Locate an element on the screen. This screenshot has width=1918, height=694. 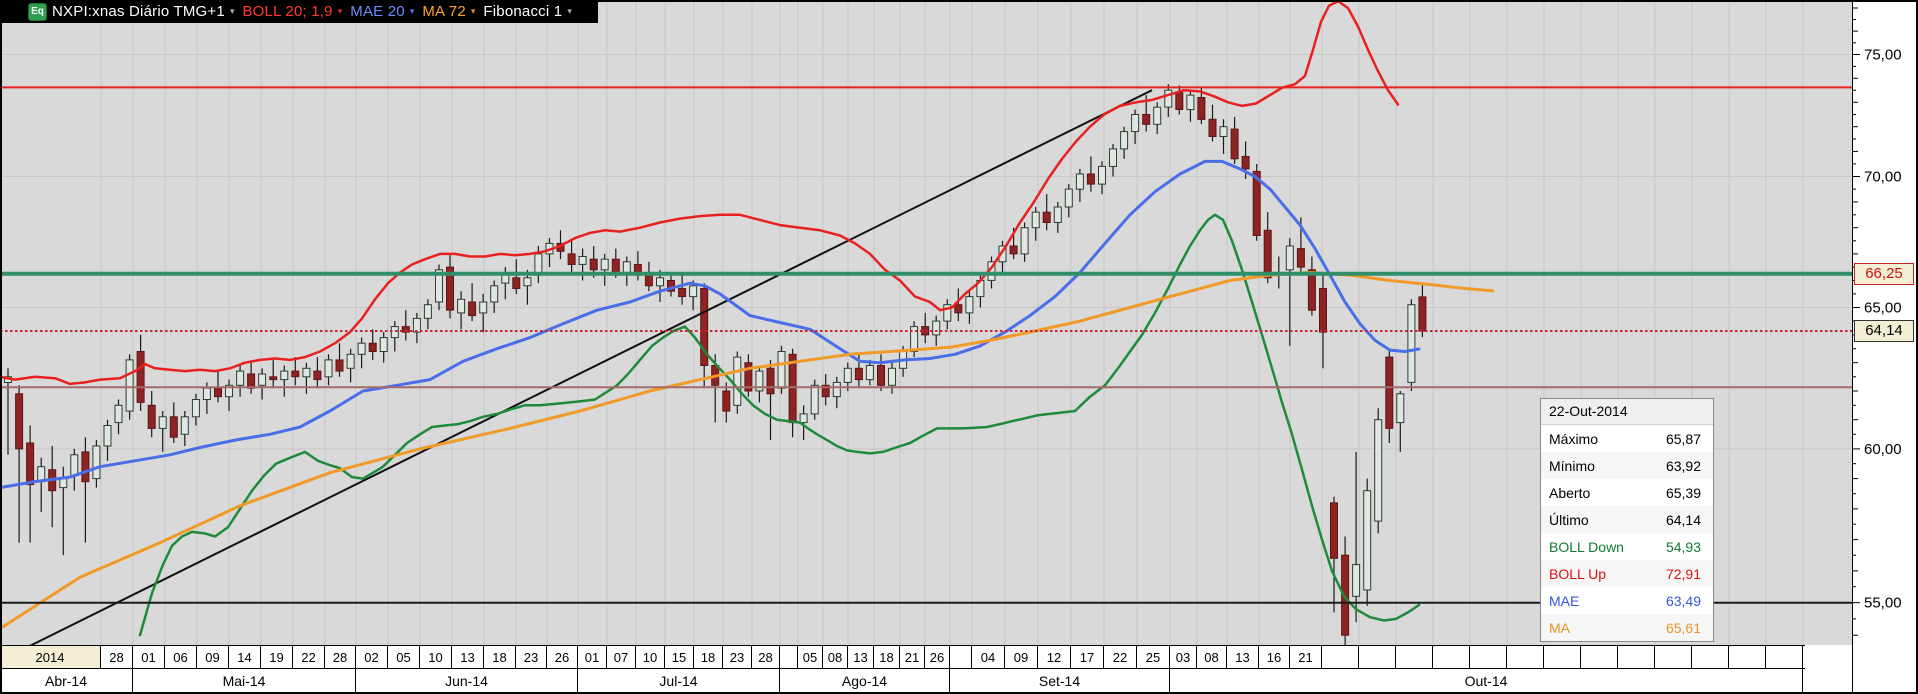
price-axis: 75,00 70,00 65,00 60,00 55,00 66,25 64,14 is located at coordinates (1885, 347).